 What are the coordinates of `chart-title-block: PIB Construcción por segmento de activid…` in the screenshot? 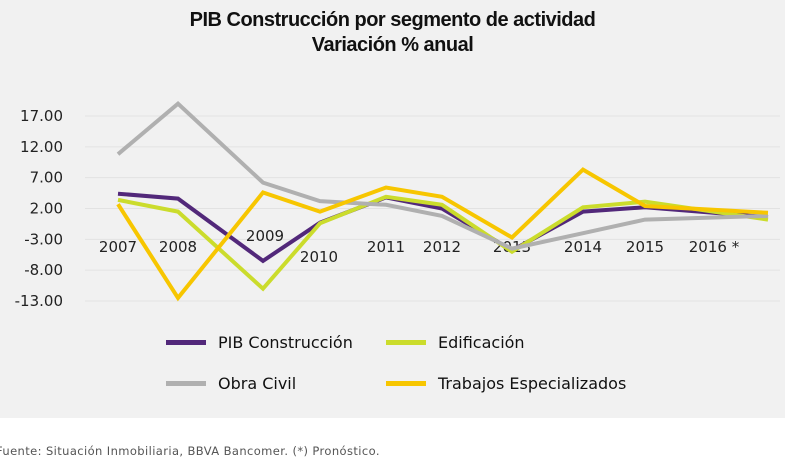 It's located at (392, 33).